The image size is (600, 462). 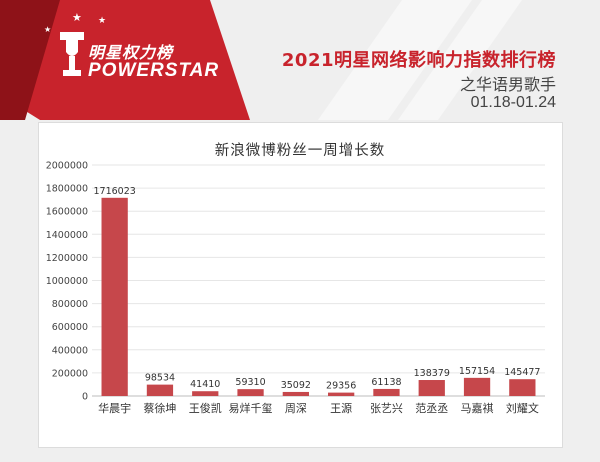 What do you see at coordinates (72, 54) in the screenshot?
I see `trophy-icon` at bounding box center [72, 54].